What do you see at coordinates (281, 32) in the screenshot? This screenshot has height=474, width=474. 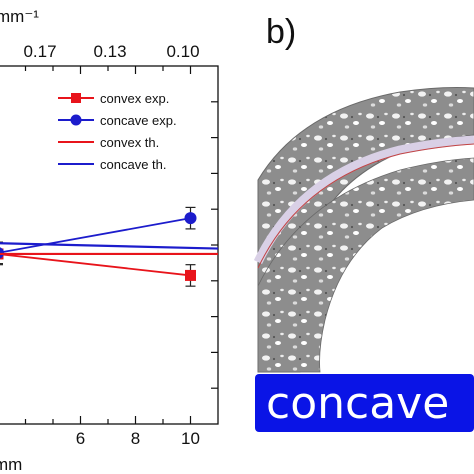 I see `panel-b-label: b)` at bounding box center [281, 32].